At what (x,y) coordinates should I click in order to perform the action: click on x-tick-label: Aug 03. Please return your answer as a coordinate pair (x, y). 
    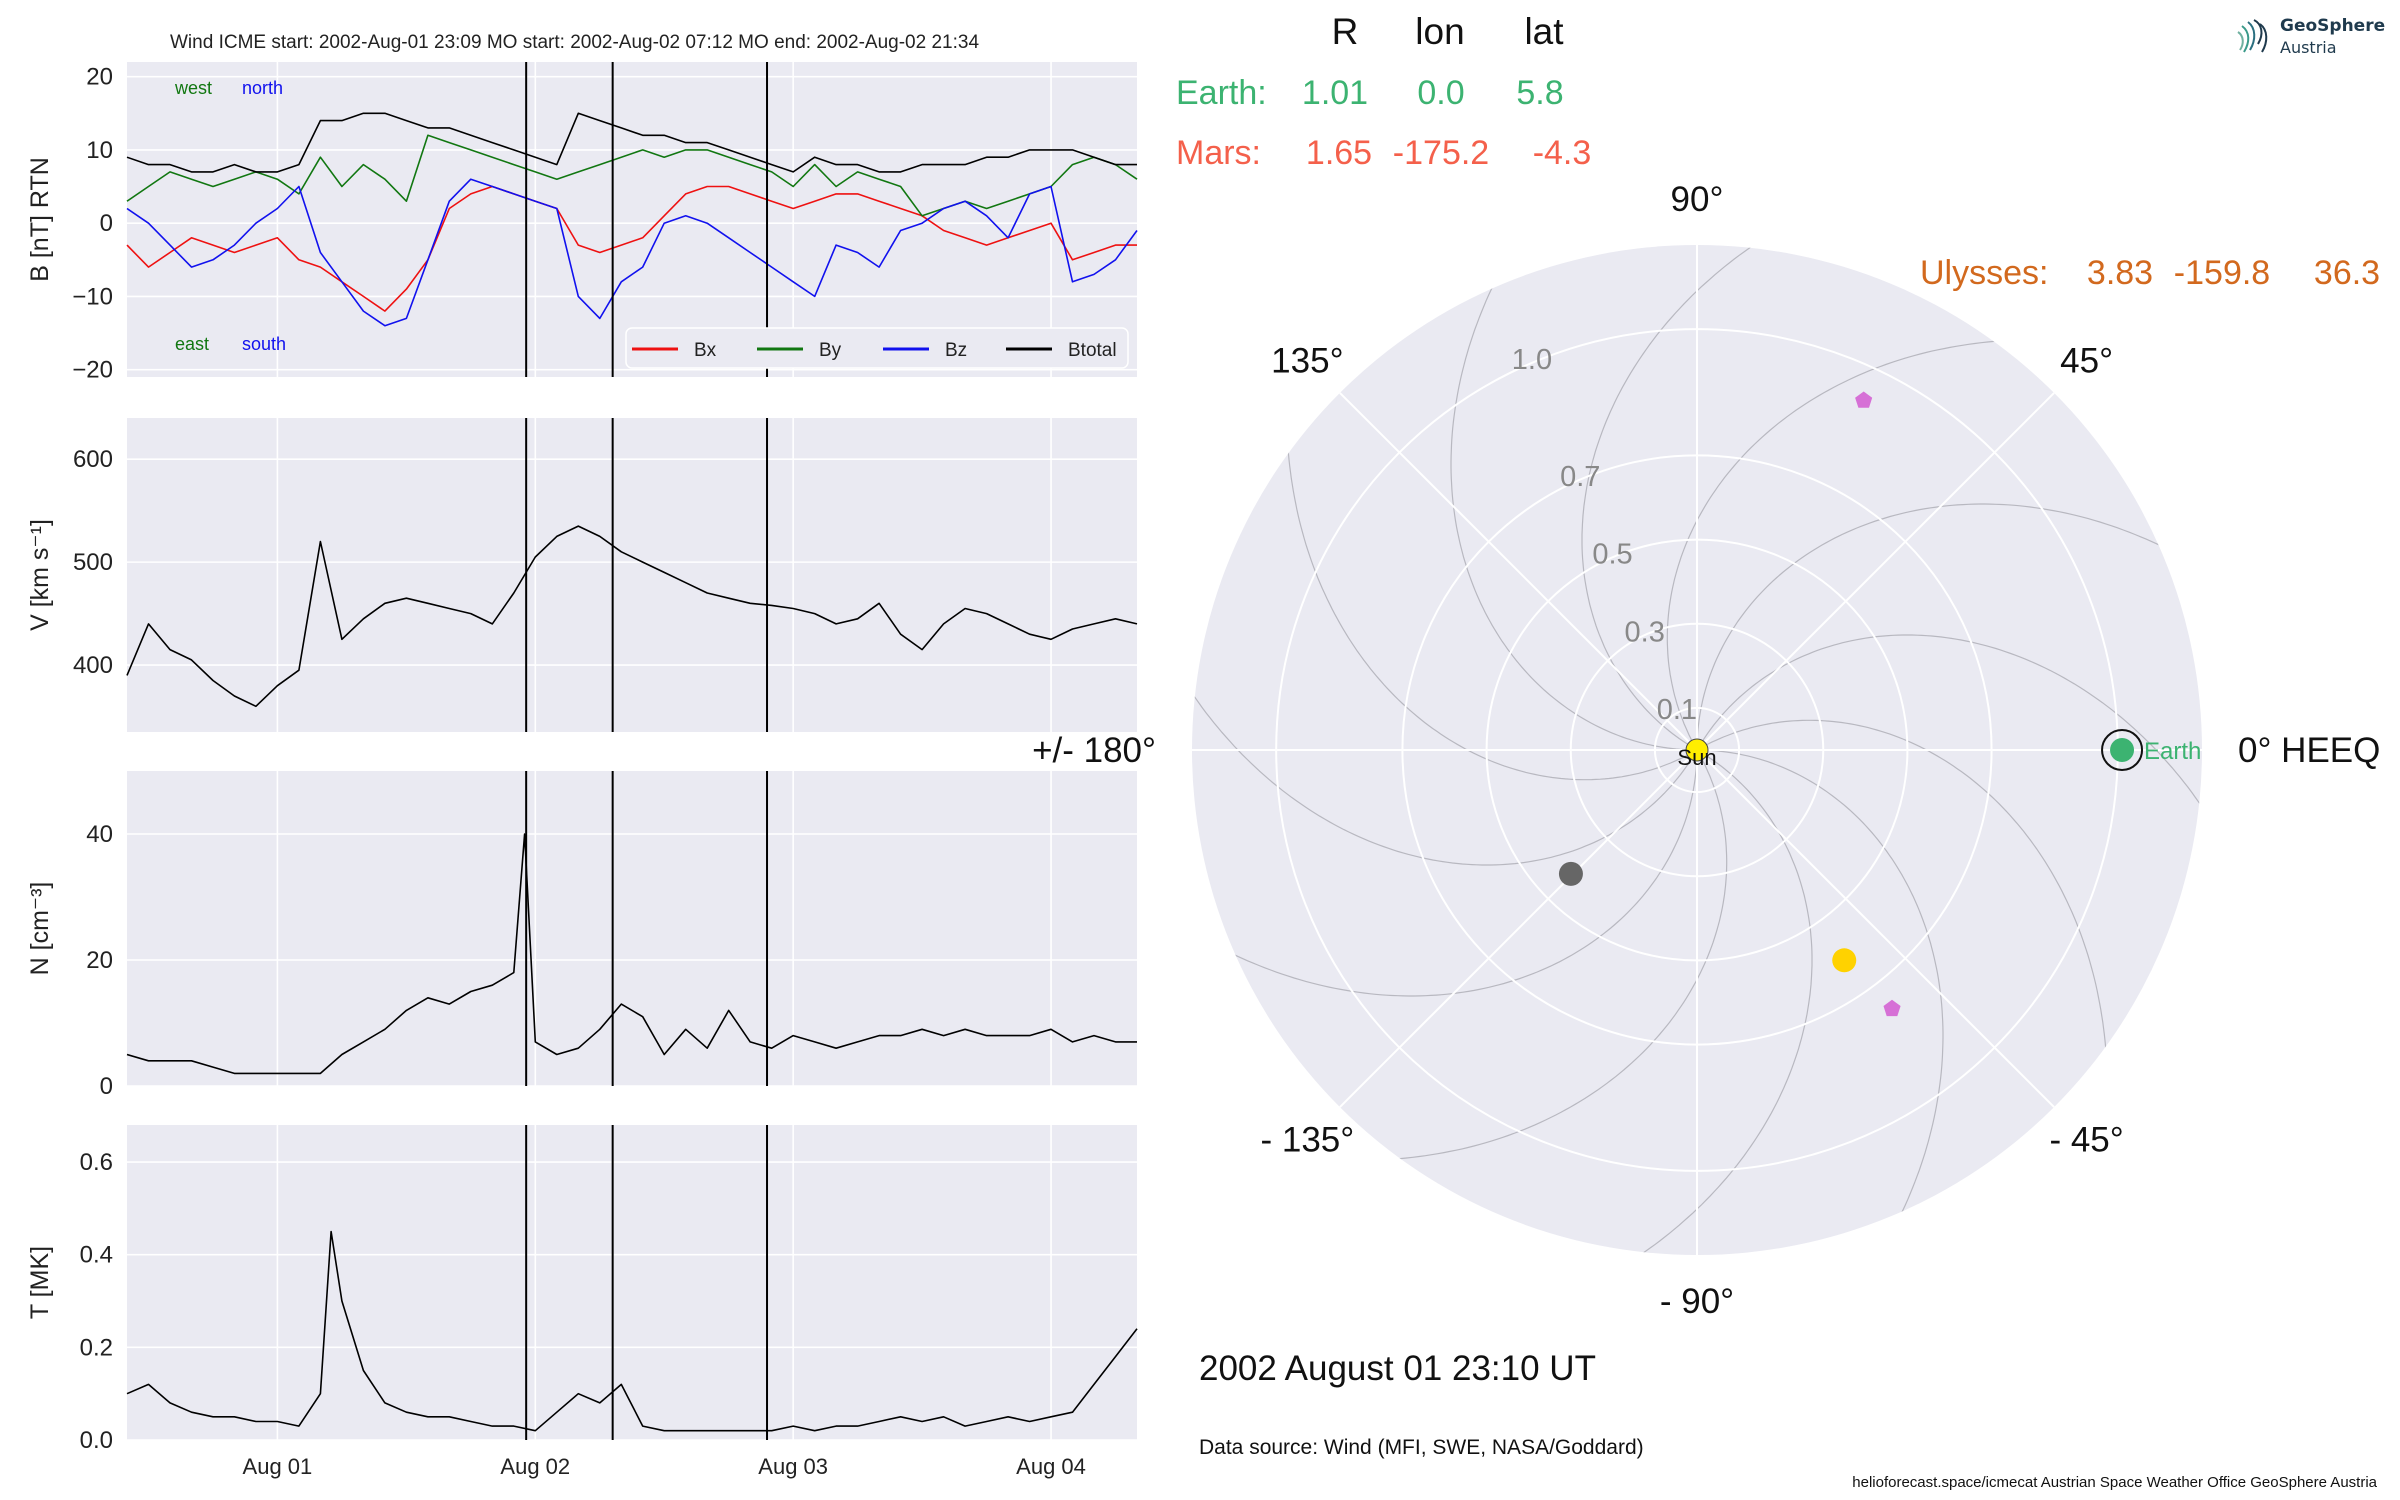
    Looking at the image, I should click on (793, 1466).